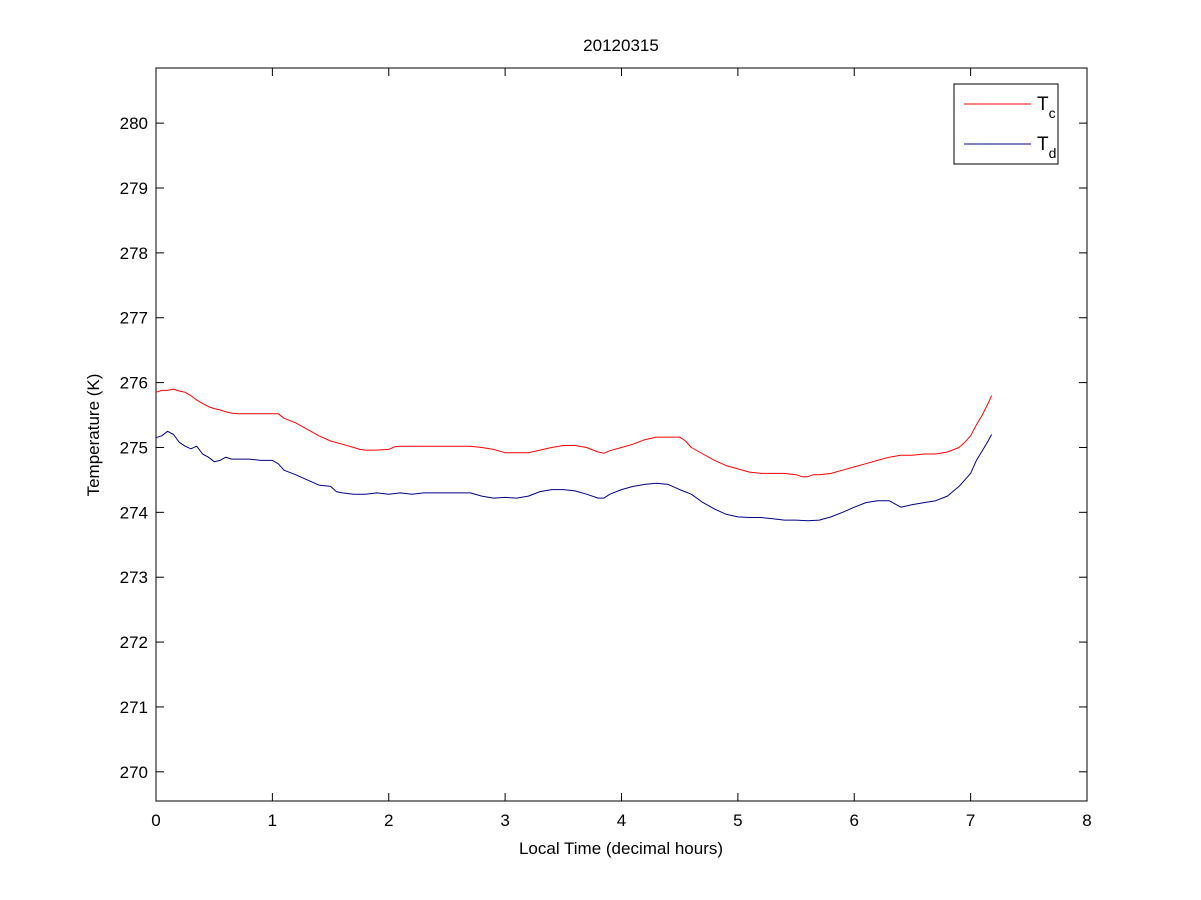  What do you see at coordinates (621, 848) in the screenshot?
I see `x-axis-label: Local Time (decimal hours)` at bounding box center [621, 848].